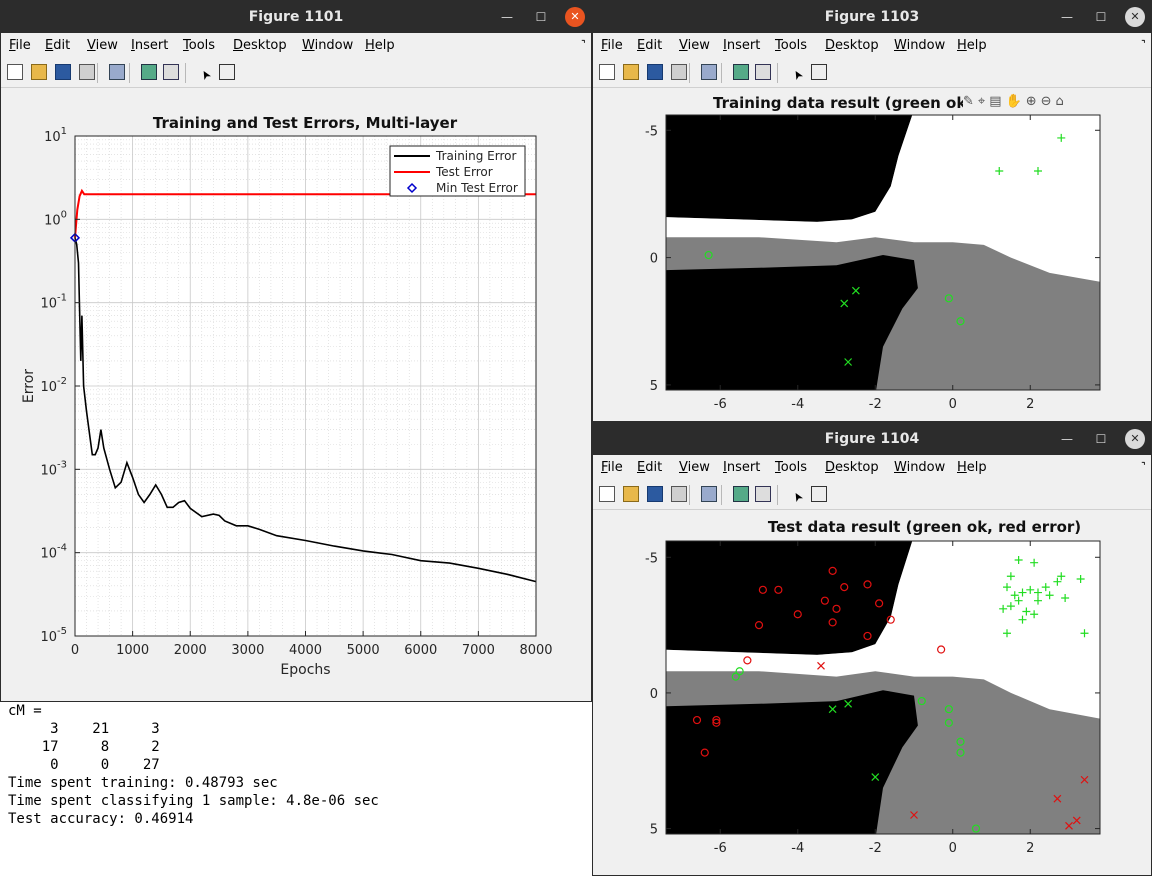 The image size is (1152, 876). I want to click on chart-title: Training and Test Errors, Multi-layer, so click(305, 123).